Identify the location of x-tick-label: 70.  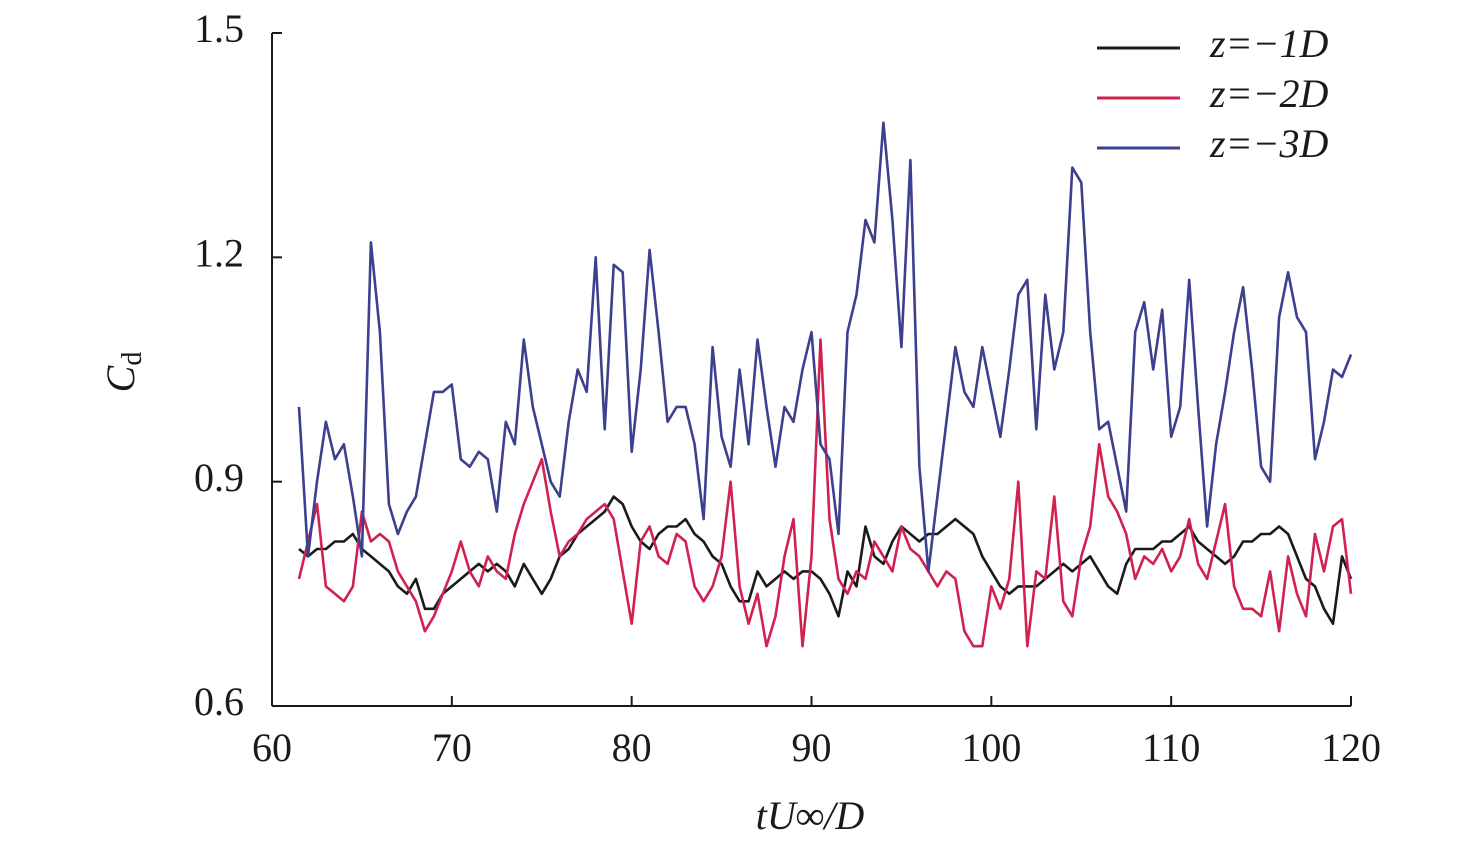
(452, 747).